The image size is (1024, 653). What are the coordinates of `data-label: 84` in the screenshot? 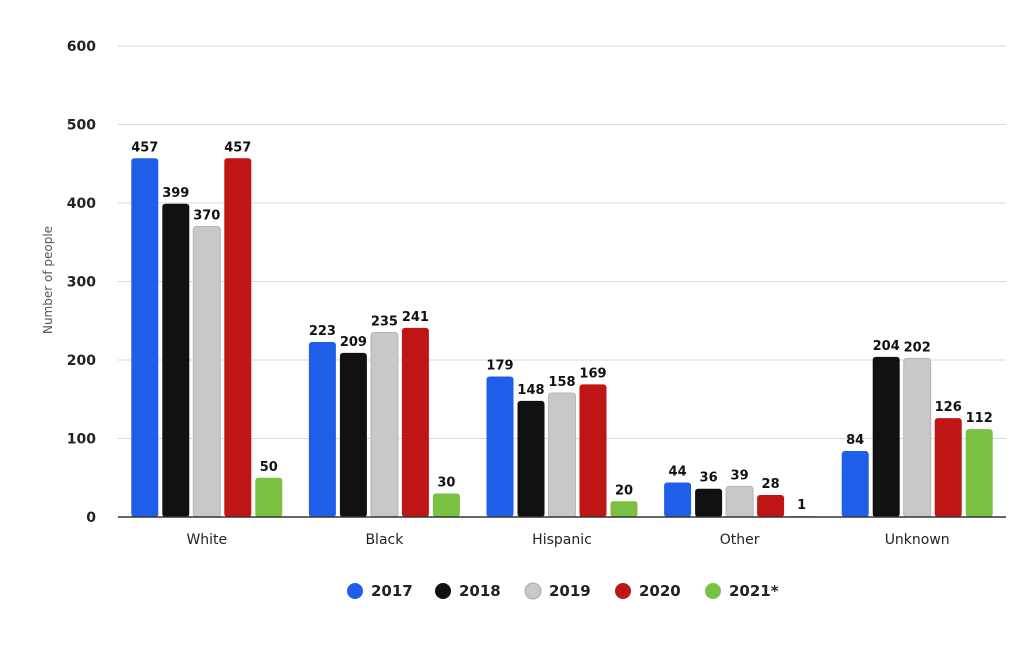 It's located at (855, 440).